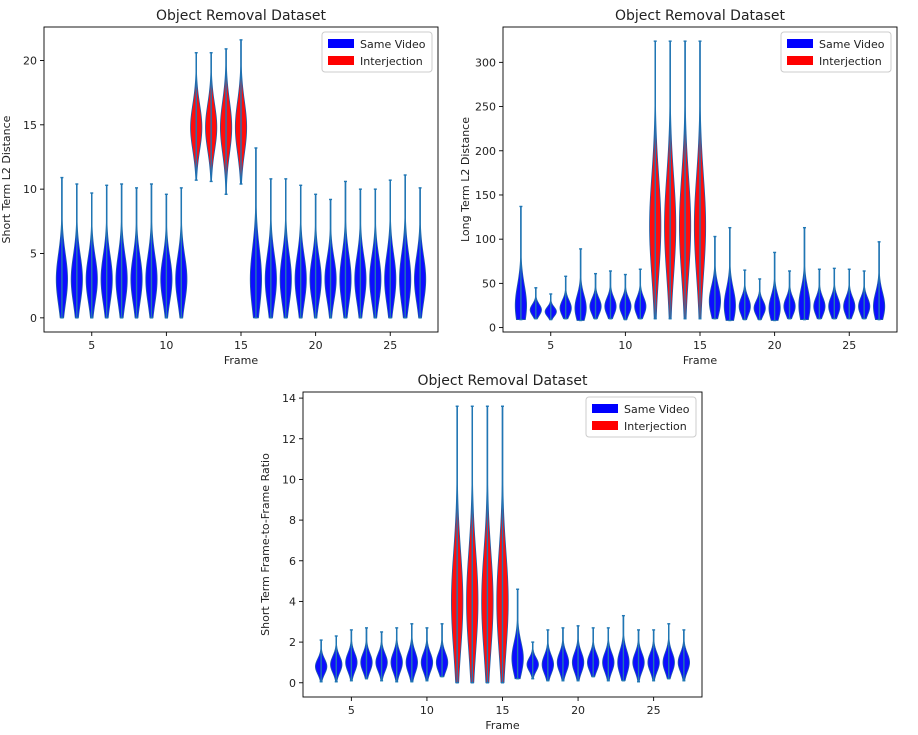 The height and width of the screenshot is (735, 918). Describe the element at coordinates (30, 125) in the screenshot. I see `y-tick-label: 15` at that location.